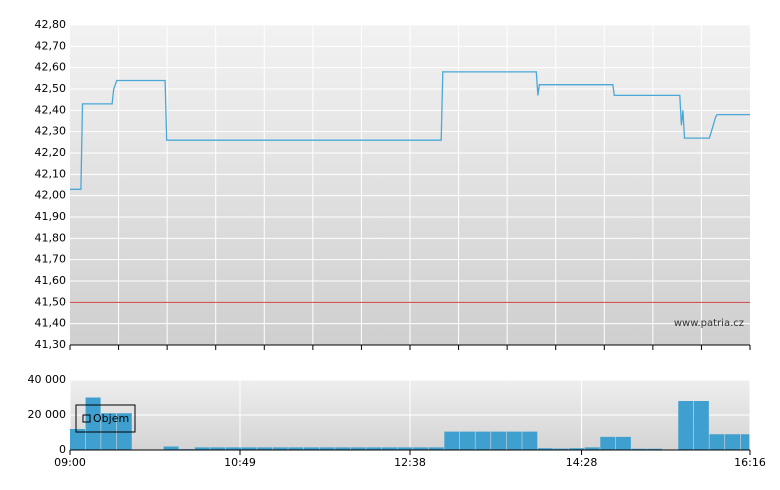 This screenshot has height=490, width=780. What do you see at coordinates (51, 259) in the screenshot?
I see `y-tick-label: 41,70` at bounding box center [51, 259].